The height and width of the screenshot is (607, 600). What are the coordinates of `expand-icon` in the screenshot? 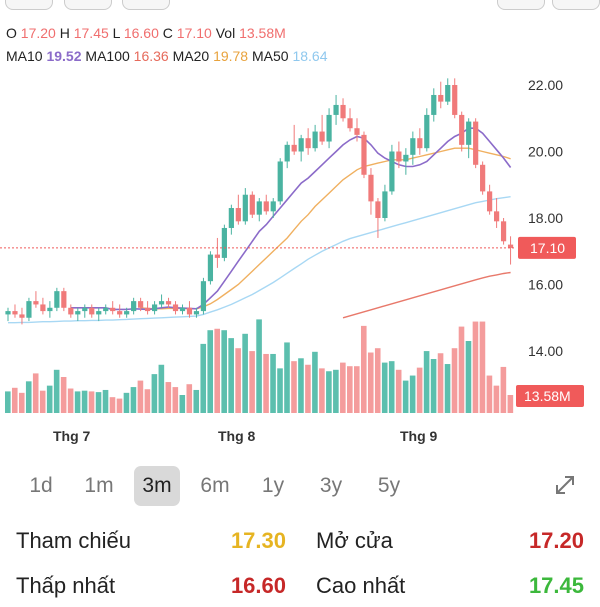 It's located at (565, 485).